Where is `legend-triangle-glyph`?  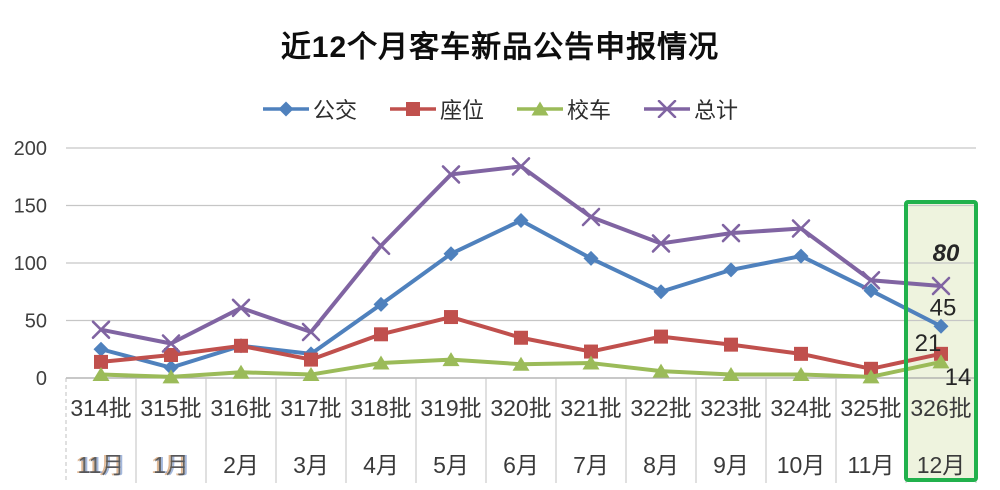
legend-triangle-glyph is located at coordinates (540, 108).